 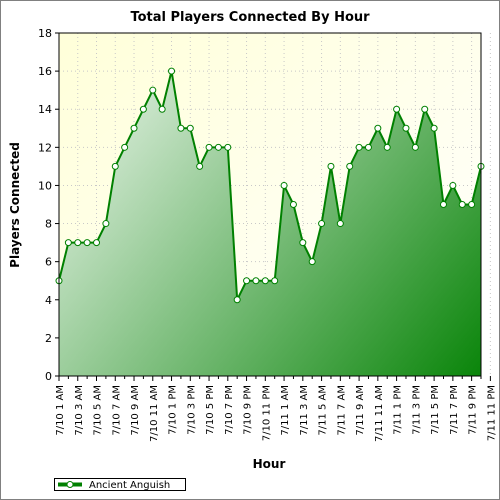 I want to click on legend-box, so click(x=120, y=484).